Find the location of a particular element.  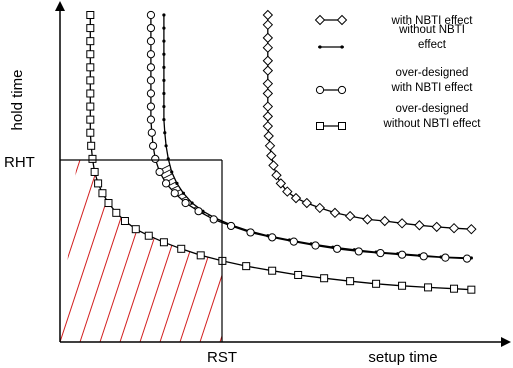

legend-marker-with-nbti-effect-a is located at coordinates (320, 20).